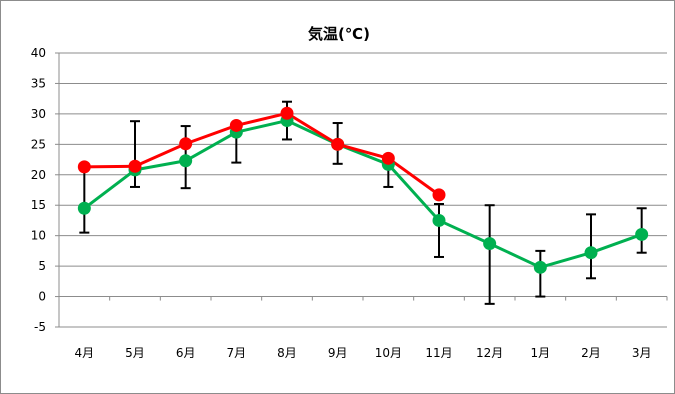 This screenshot has width=675, height=394. I want to click on x-tick-label: 4月, so click(85, 353).